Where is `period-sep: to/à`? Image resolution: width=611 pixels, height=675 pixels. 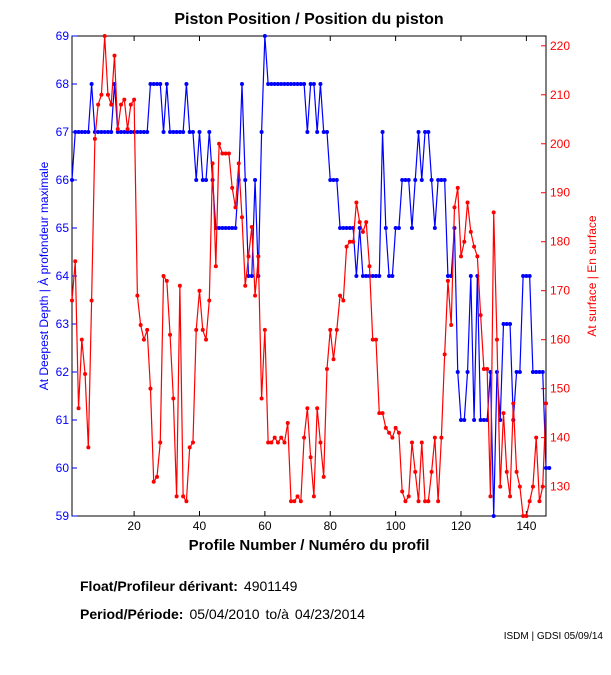 period-sep: to/à is located at coordinates (277, 614).